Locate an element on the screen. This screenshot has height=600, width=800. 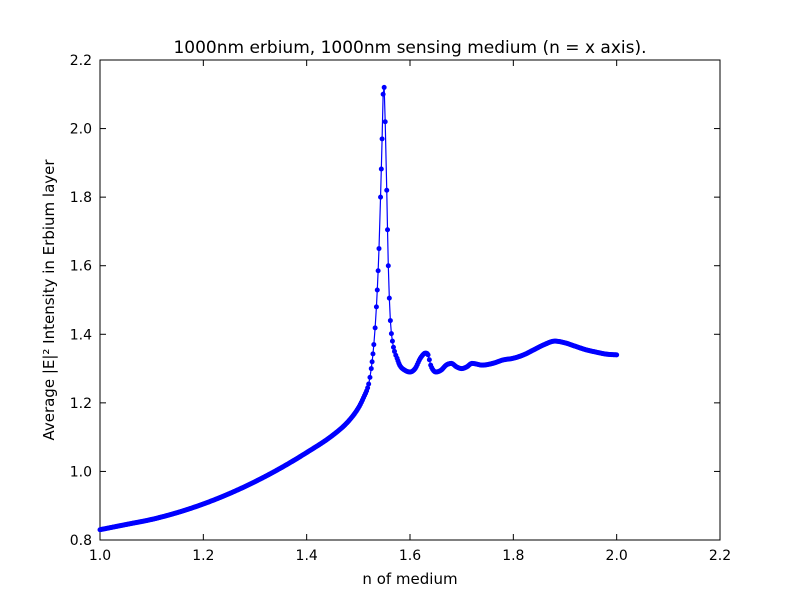
x-tick-label: 1.8 is located at coordinates (513, 556).